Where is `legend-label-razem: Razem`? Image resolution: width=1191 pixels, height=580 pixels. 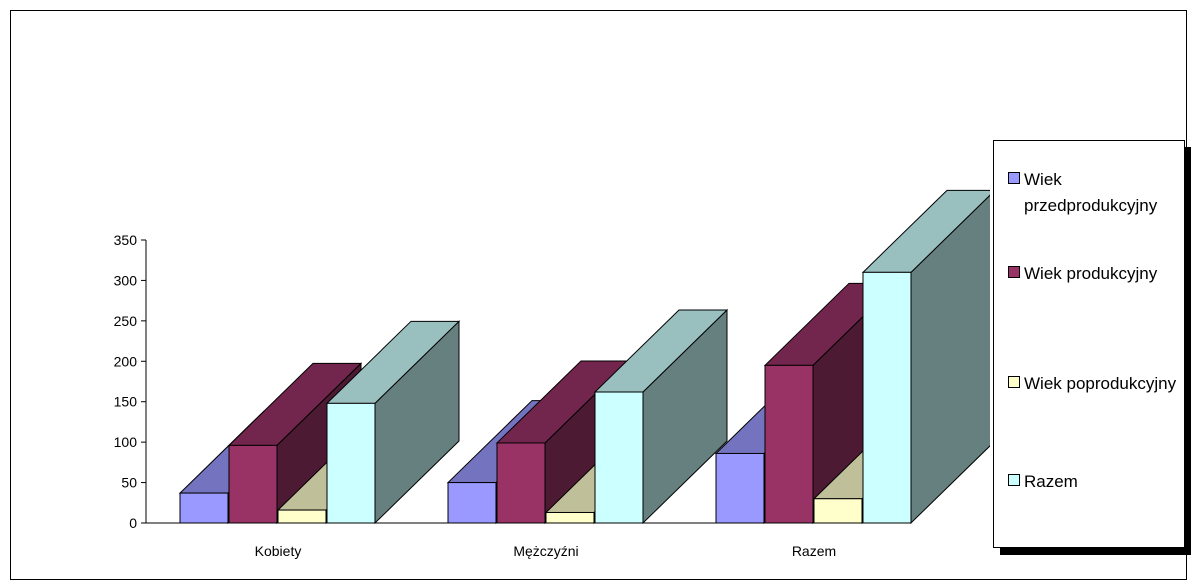 legend-label-razem: Razem is located at coordinates (1051, 481).